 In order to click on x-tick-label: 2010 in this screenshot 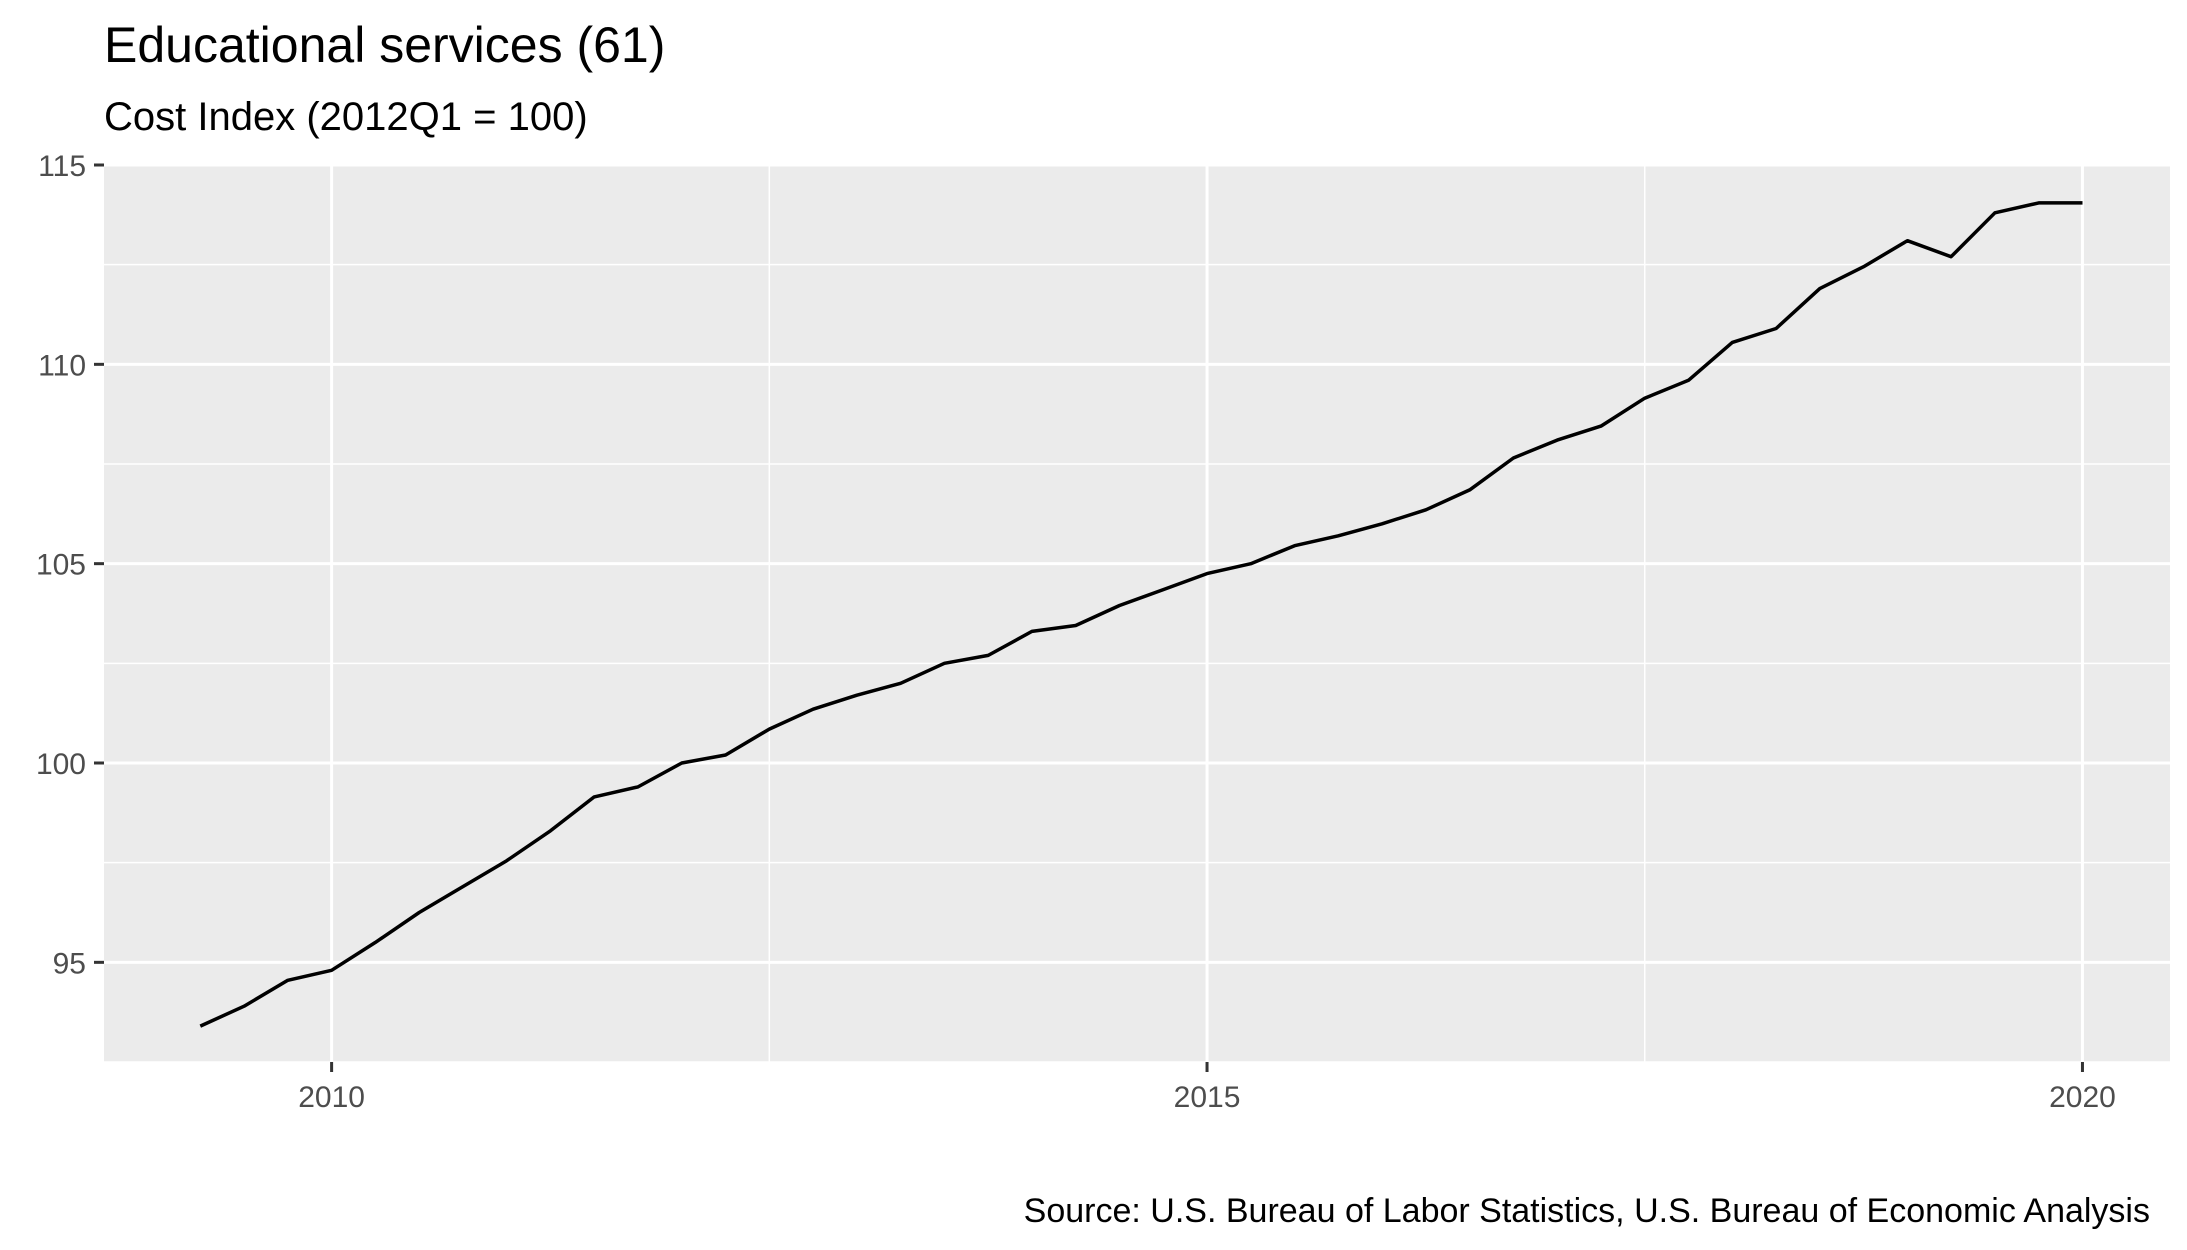, I will do `click(331, 1097)`.